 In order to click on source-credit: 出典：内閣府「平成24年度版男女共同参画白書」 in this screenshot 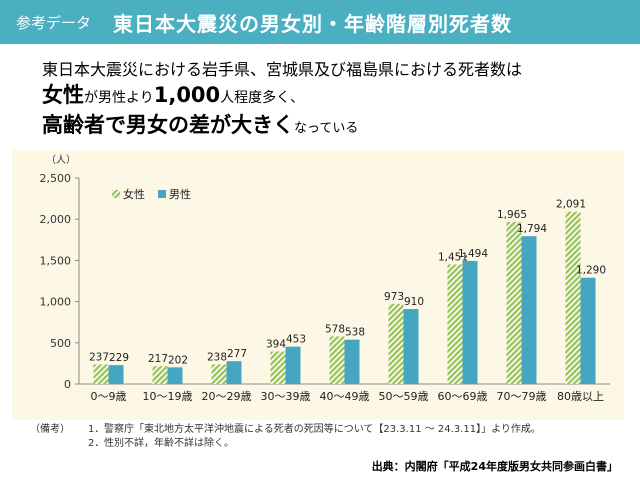, I will do `click(494, 466)`.